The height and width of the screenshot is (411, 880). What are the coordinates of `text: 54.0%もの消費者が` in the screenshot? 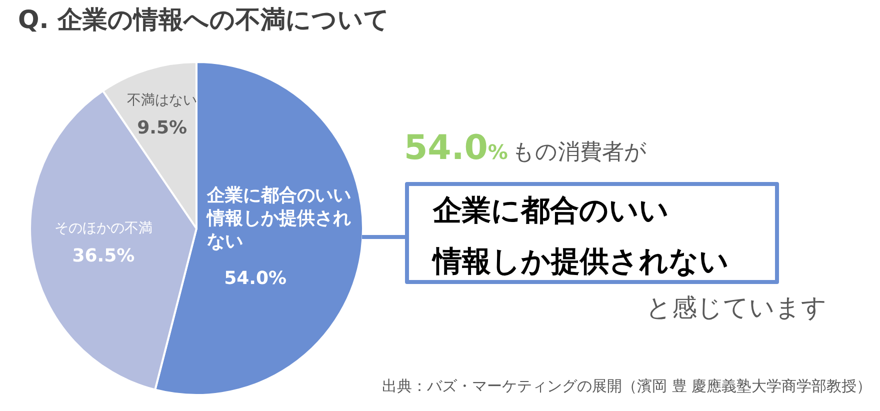 It's located at (525, 148).